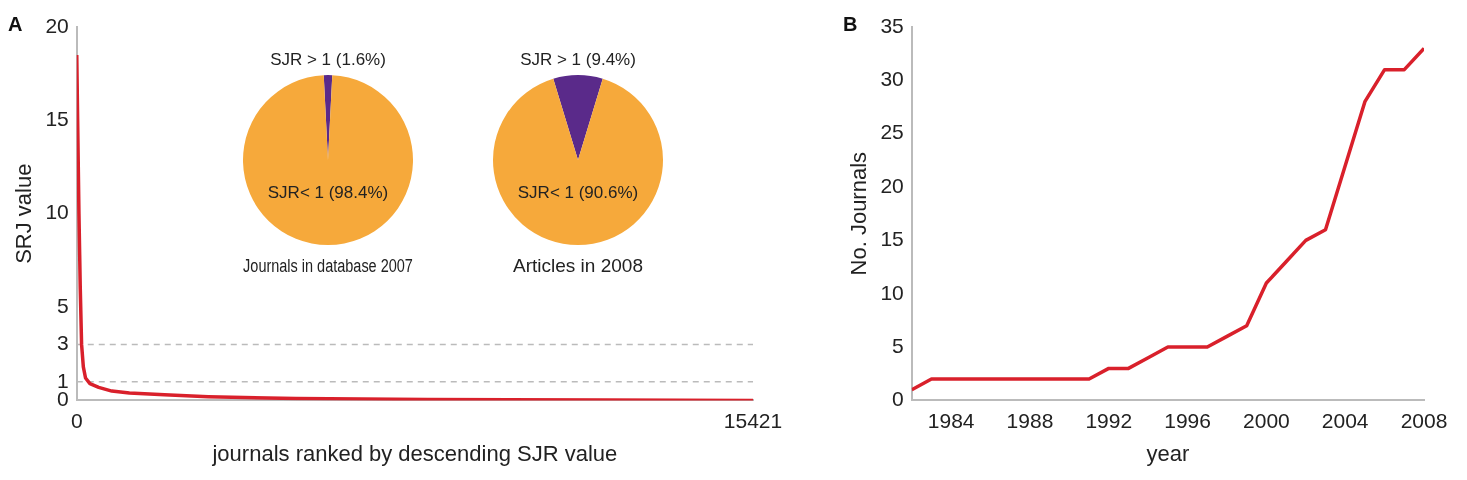 Image resolution: width=1467 pixels, height=480 pixels. What do you see at coordinates (1345, 420) in the screenshot?
I see `x-tick-label: 2004` at bounding box center [1345, 420].